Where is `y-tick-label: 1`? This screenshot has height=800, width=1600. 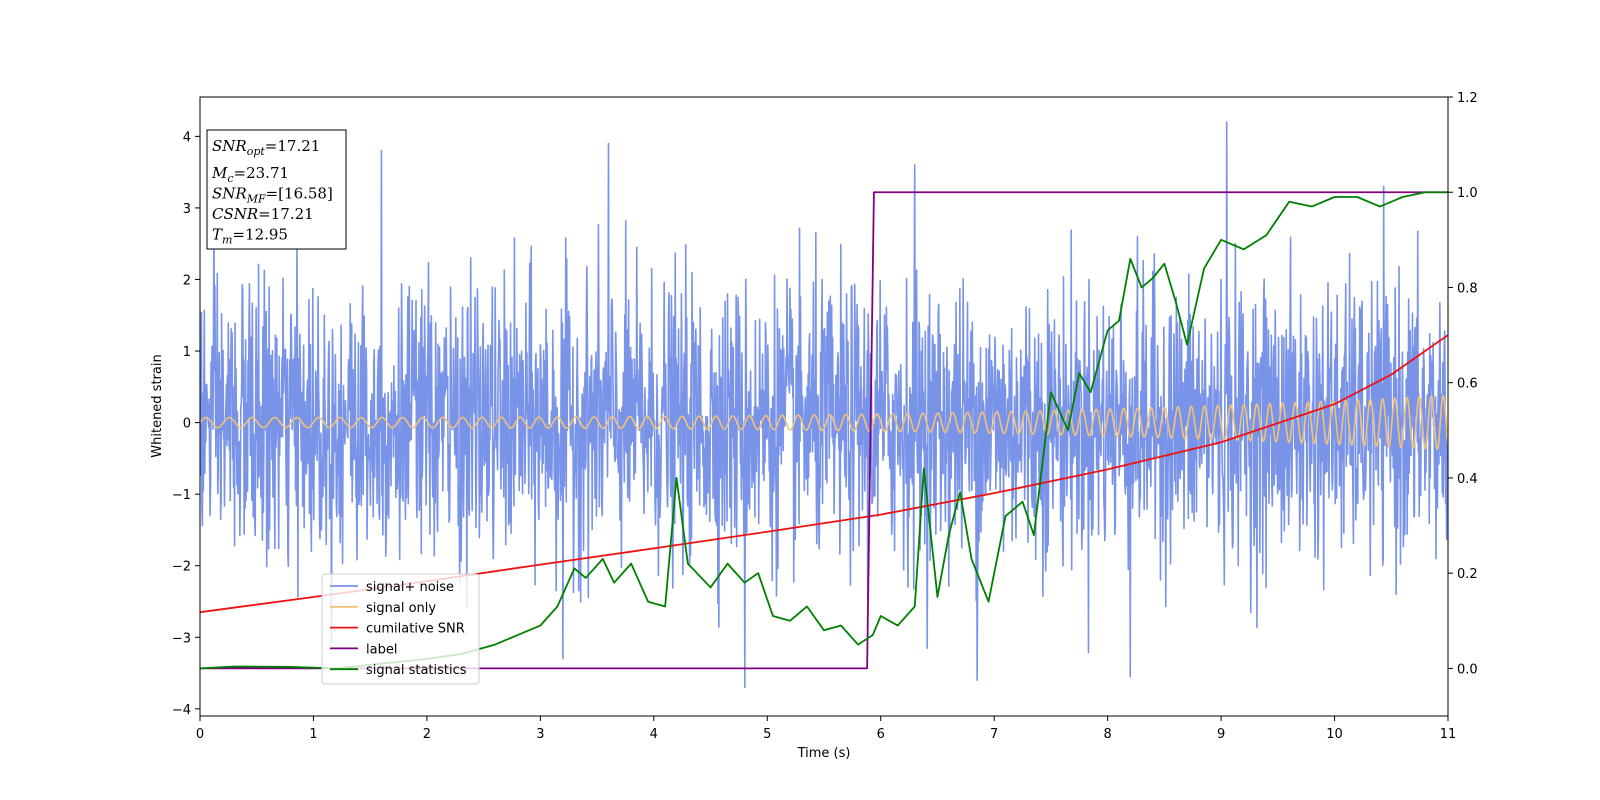
y-tick-label: 1 is located at coordinates (187, 352).